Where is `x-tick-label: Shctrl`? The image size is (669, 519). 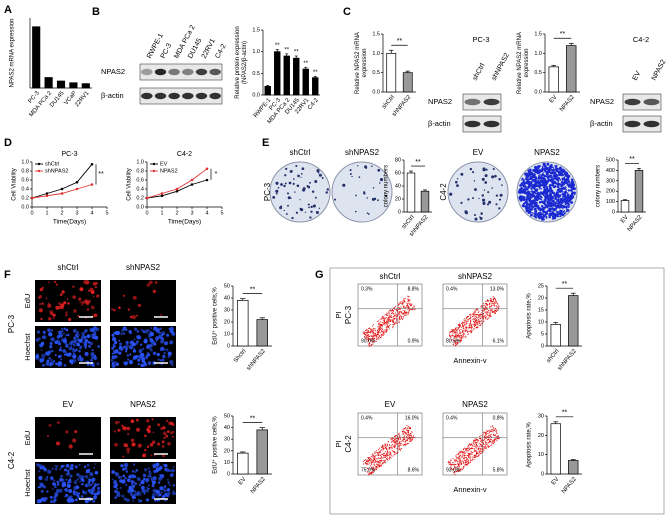
x-tick-label: Shctrl is located at coordinates (240, 356).